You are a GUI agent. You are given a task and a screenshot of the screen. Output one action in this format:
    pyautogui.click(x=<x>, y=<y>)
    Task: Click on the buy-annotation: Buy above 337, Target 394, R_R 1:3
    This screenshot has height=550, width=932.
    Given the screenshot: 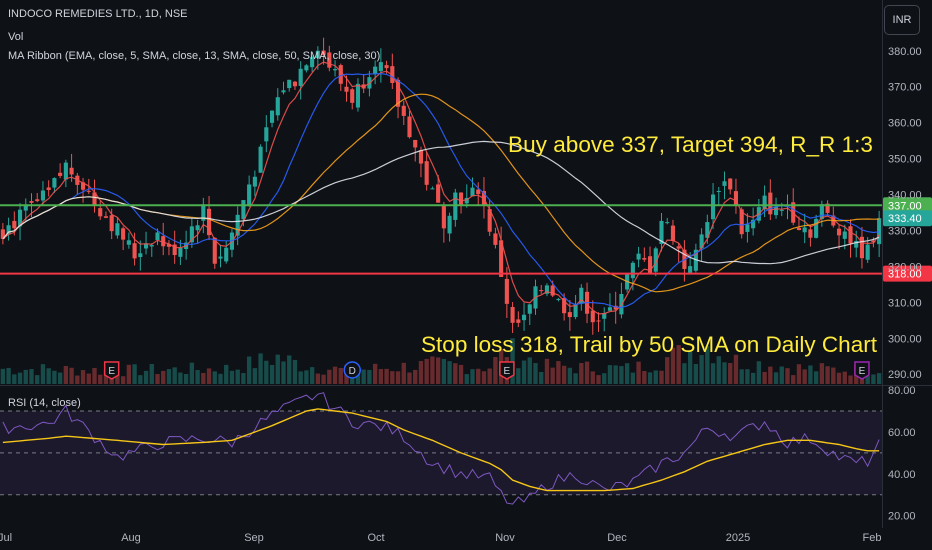 What is the action you would take?
    pyautogui.click(x=690, y=144)
    